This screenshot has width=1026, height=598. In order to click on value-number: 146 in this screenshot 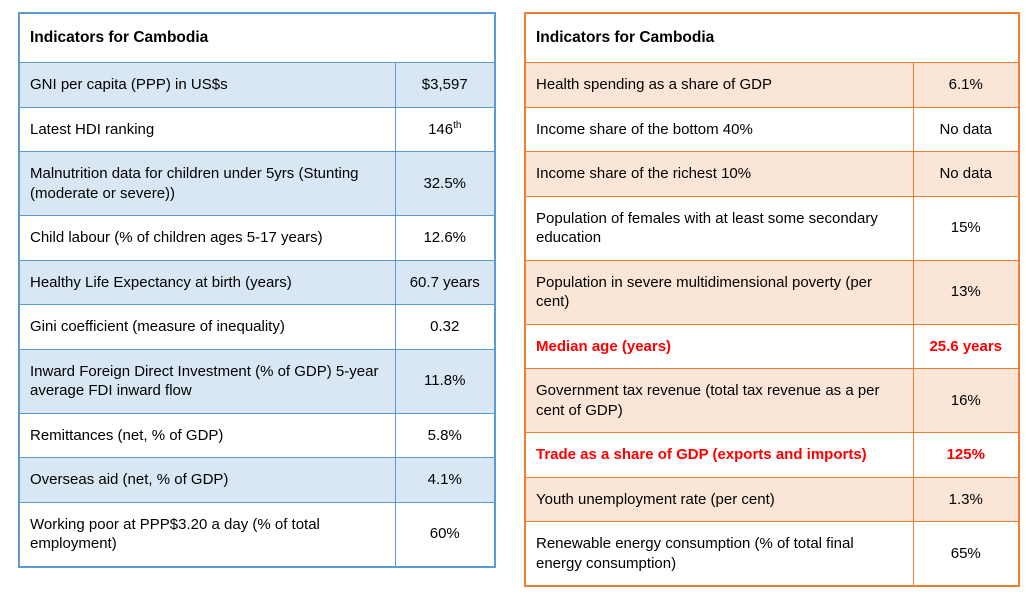, I will do `click(441, 129)`.